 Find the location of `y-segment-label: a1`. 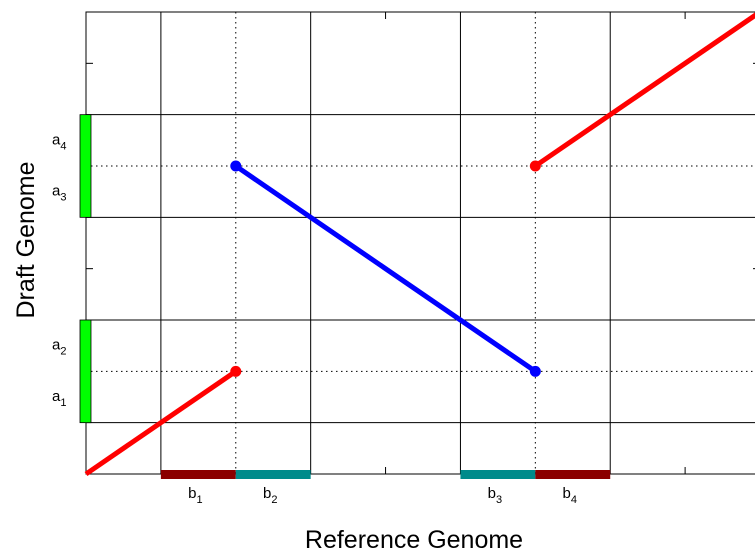

y-segment-label: a1 is located at coordinates (59, 398).